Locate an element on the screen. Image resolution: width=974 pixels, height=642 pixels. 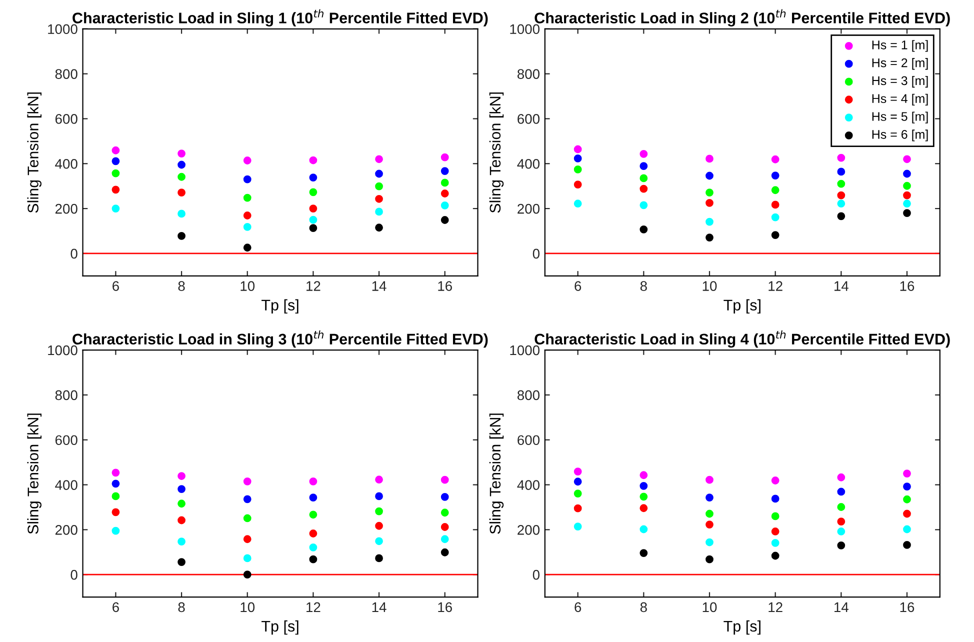
x-tick-label: 10 is located at coordinates (709, 286).